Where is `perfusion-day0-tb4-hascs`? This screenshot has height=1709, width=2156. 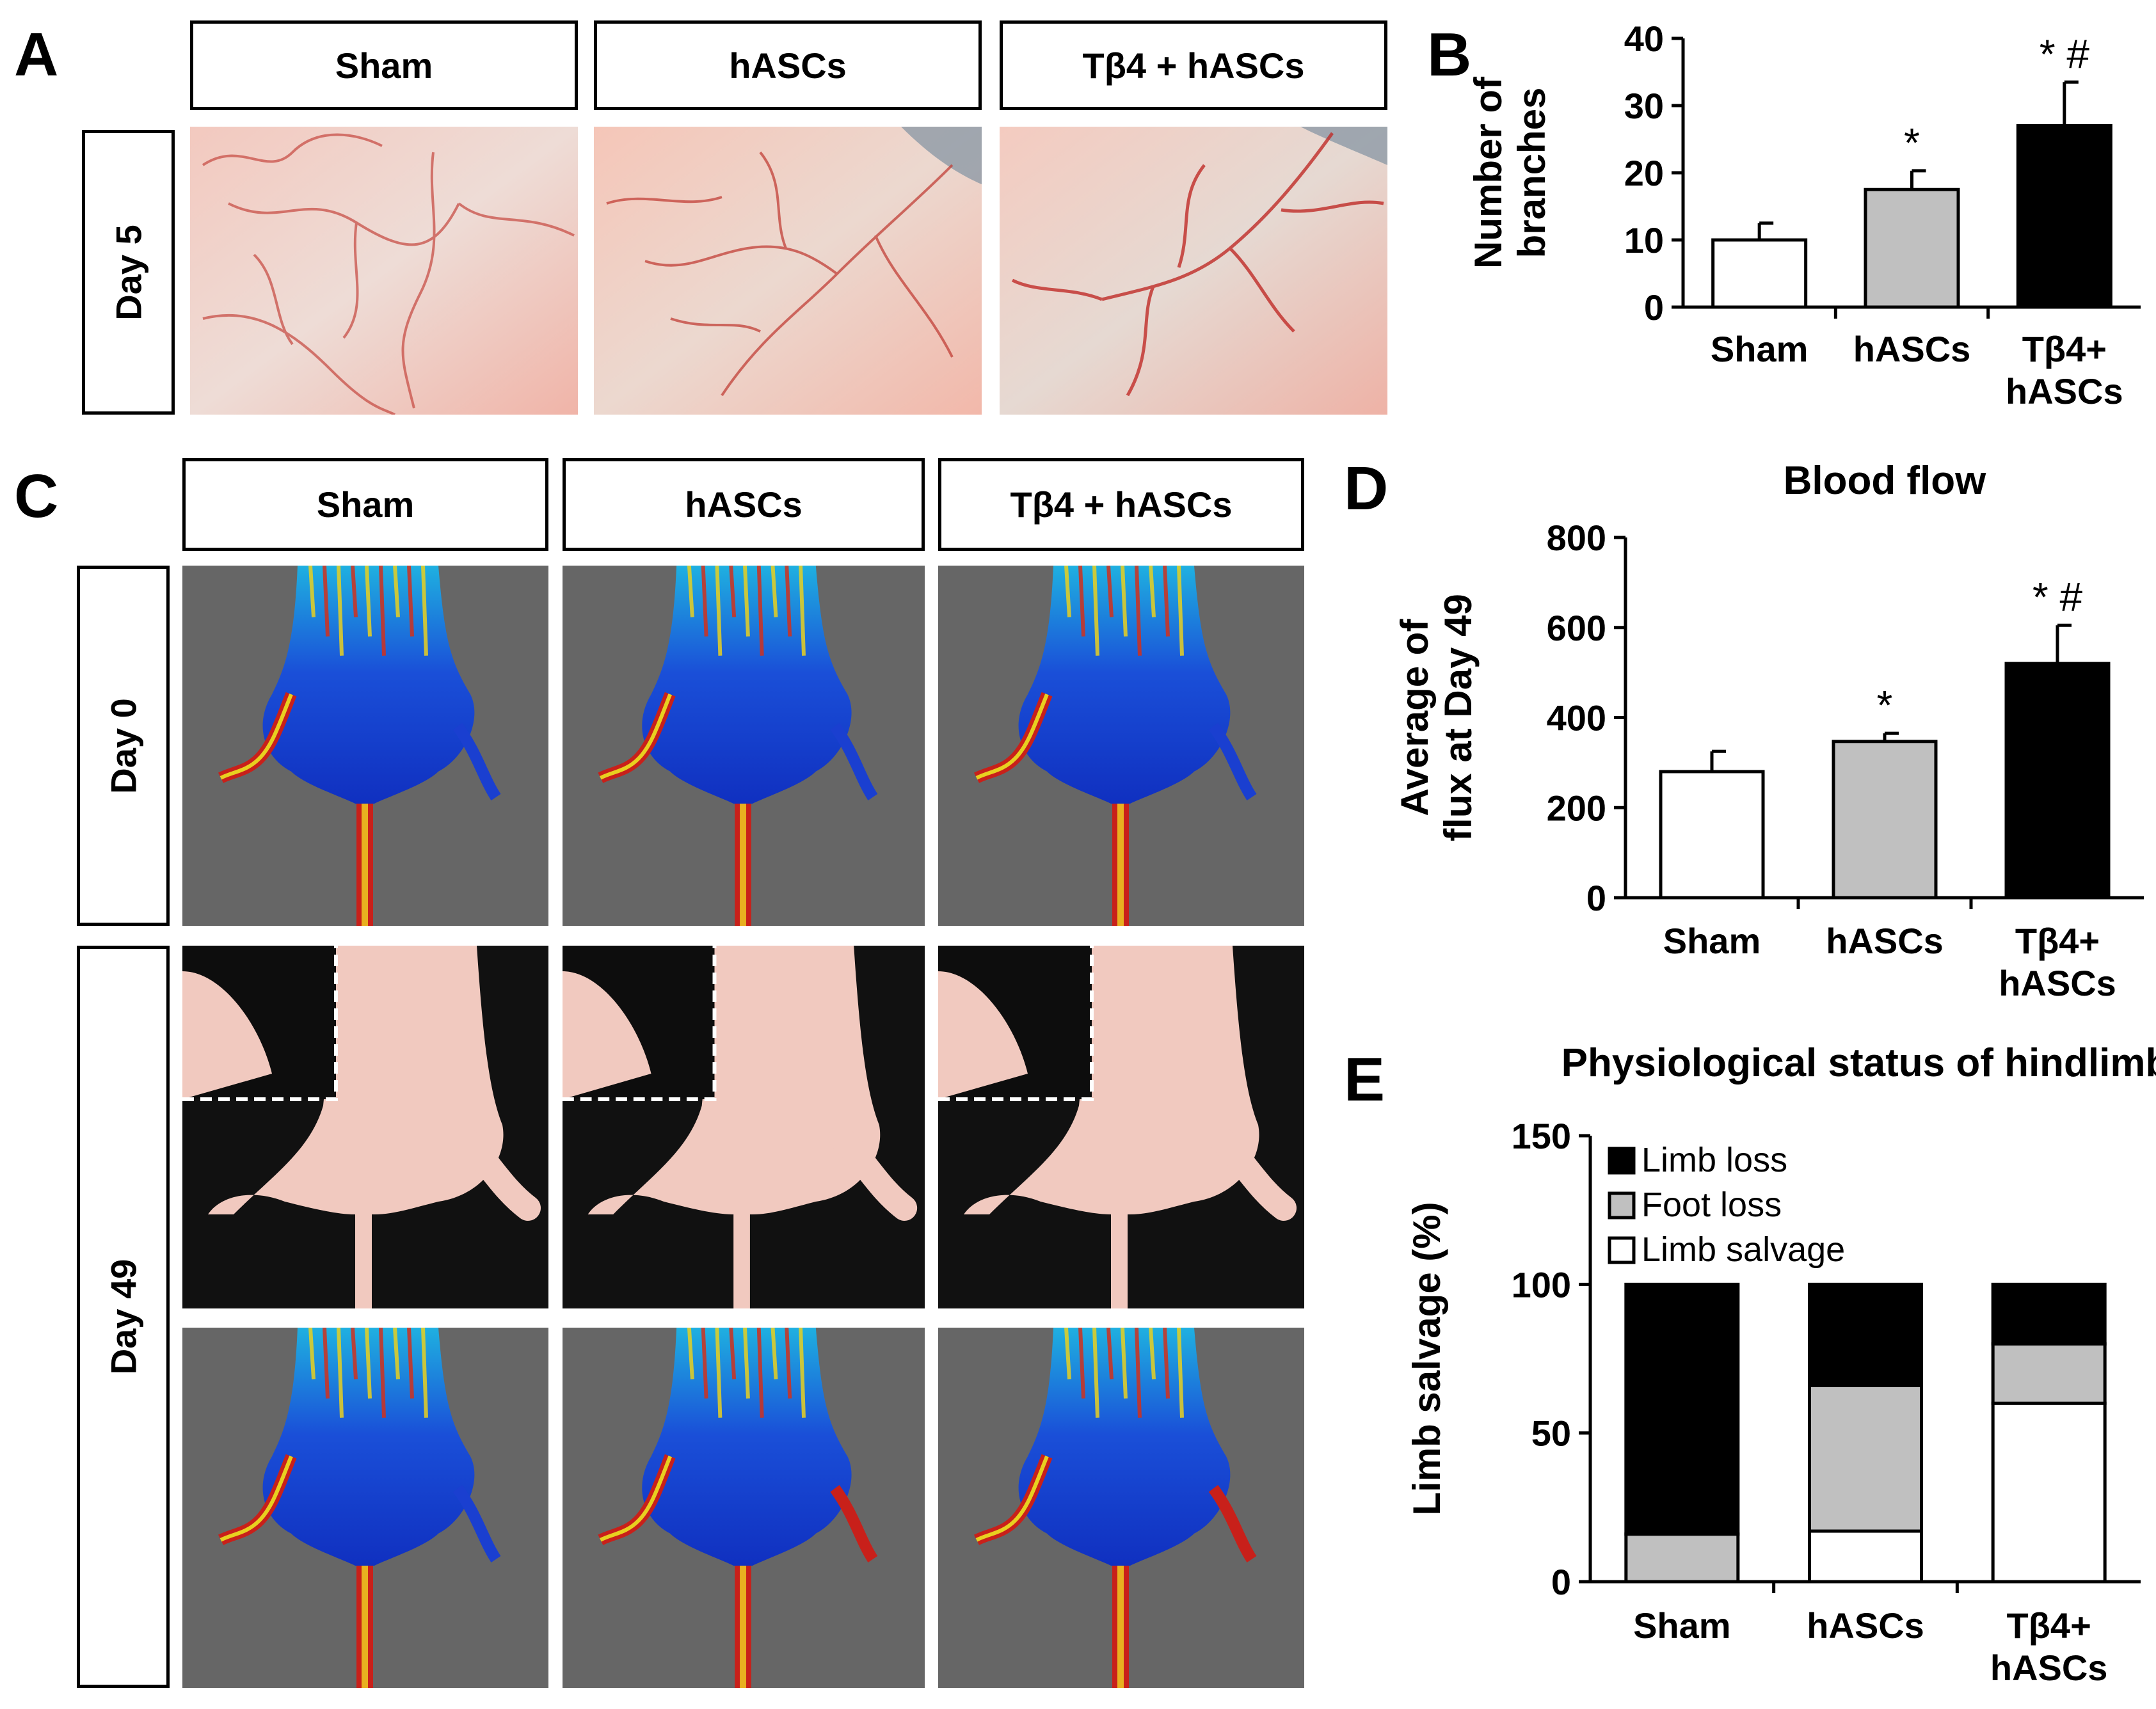 perfusion-day0-tb4-hascs is located at coordinates (1121, 746).